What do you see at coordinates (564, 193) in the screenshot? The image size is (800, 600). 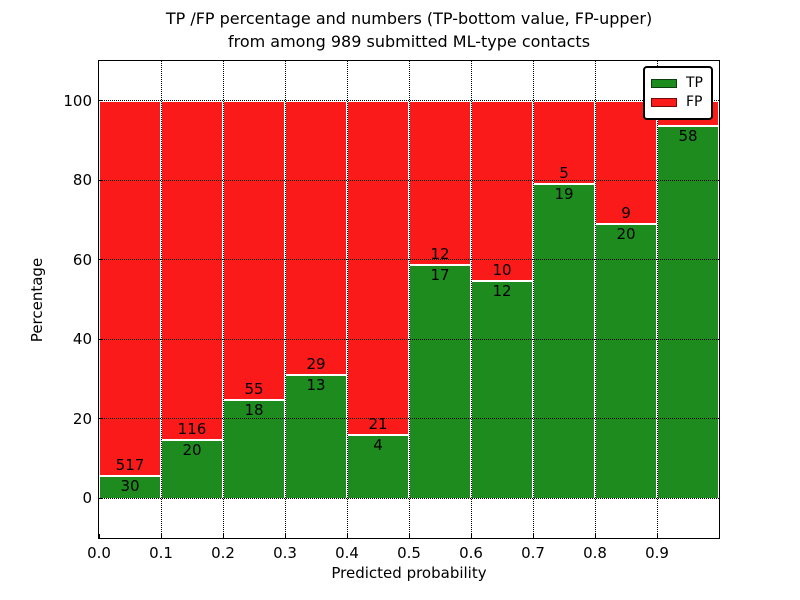 I see `tp-count-label: 19` at bounding box center [564, 193].